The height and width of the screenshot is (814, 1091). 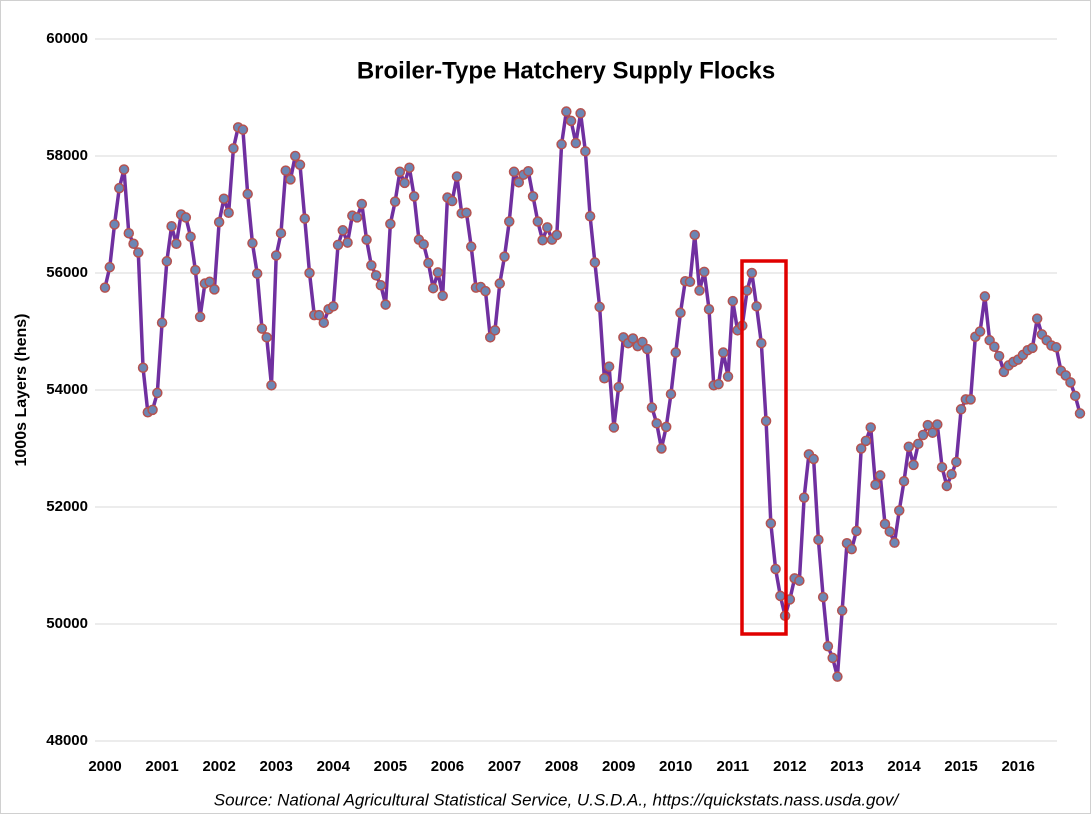 What do you see at coordinates (904, 766) in the screenshot?
I see `x-tick-label: 2014` at bounding box center [904, 766].